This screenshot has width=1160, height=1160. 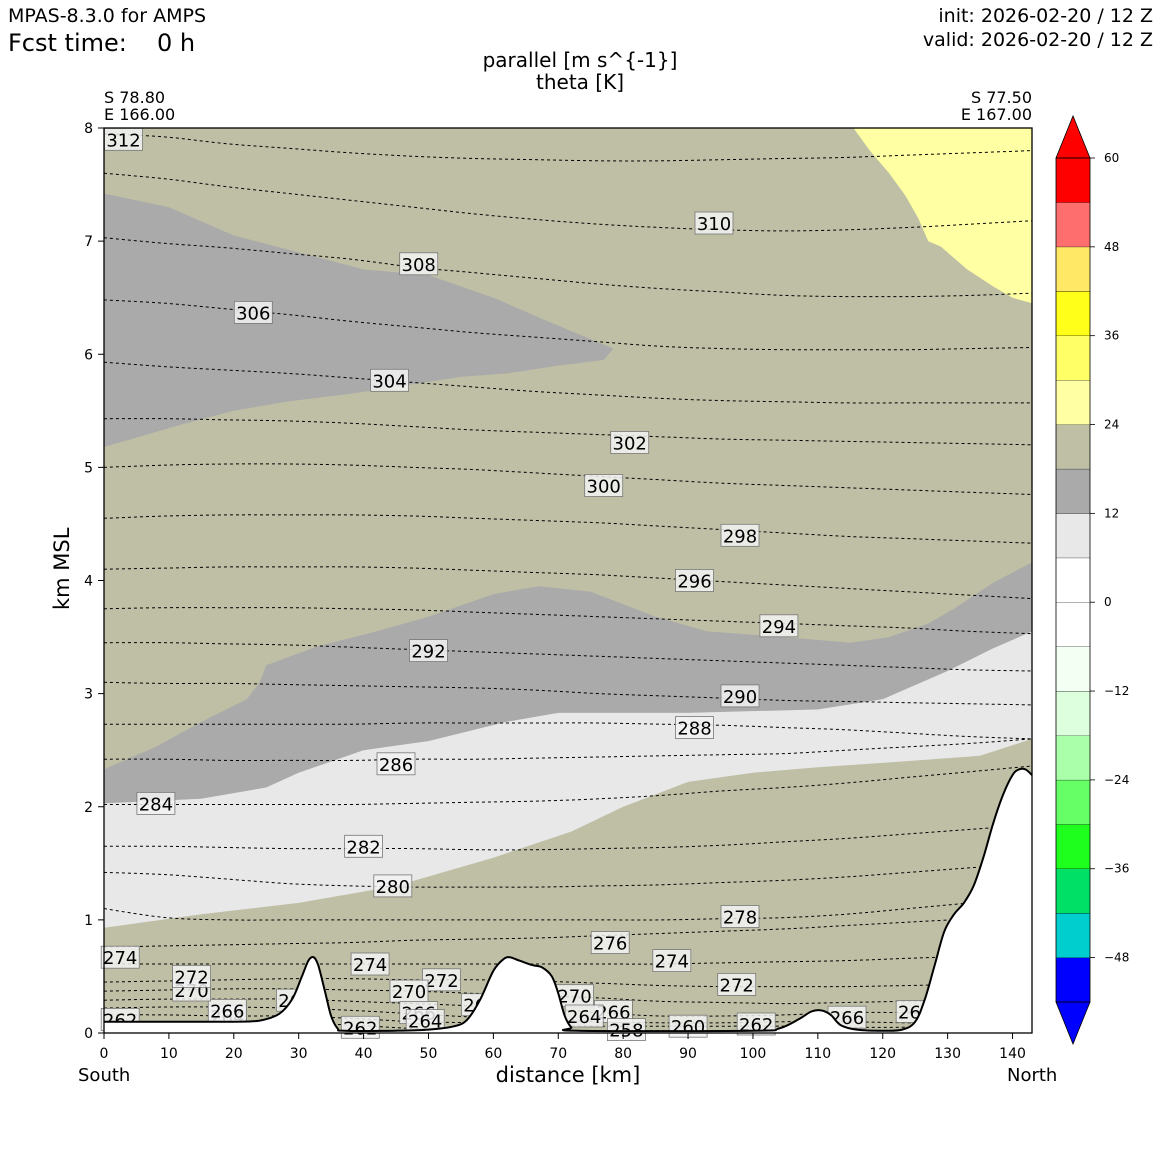 What do you see at coordinates (176, 43) in the screenshot?
I see `fcst-time-value: 0 h` at bounding box center [176, 43].